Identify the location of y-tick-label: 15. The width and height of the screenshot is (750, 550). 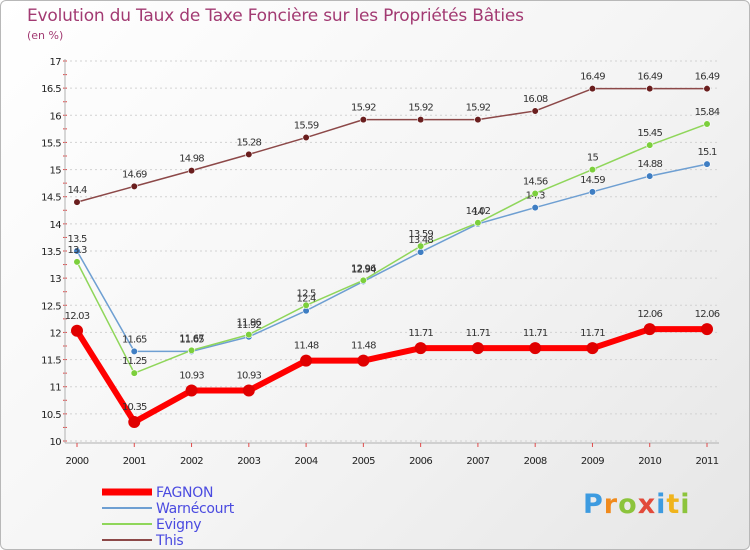
(55, 171).